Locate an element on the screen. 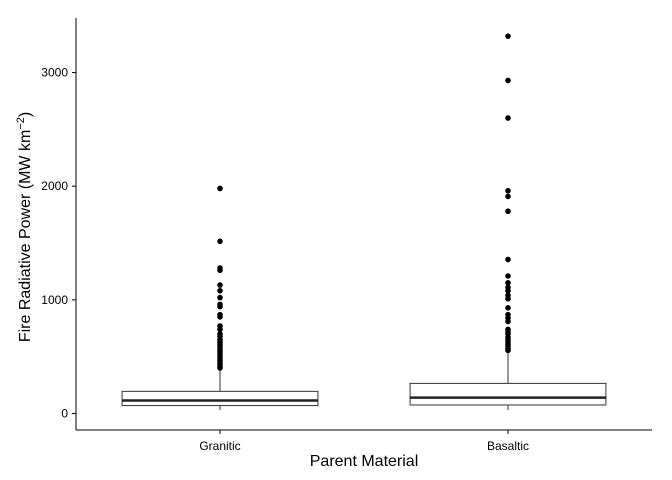 The height and width of the screenshot is (480, 672). x-axis-title: Parent Material is located at coordinates (364, 461).